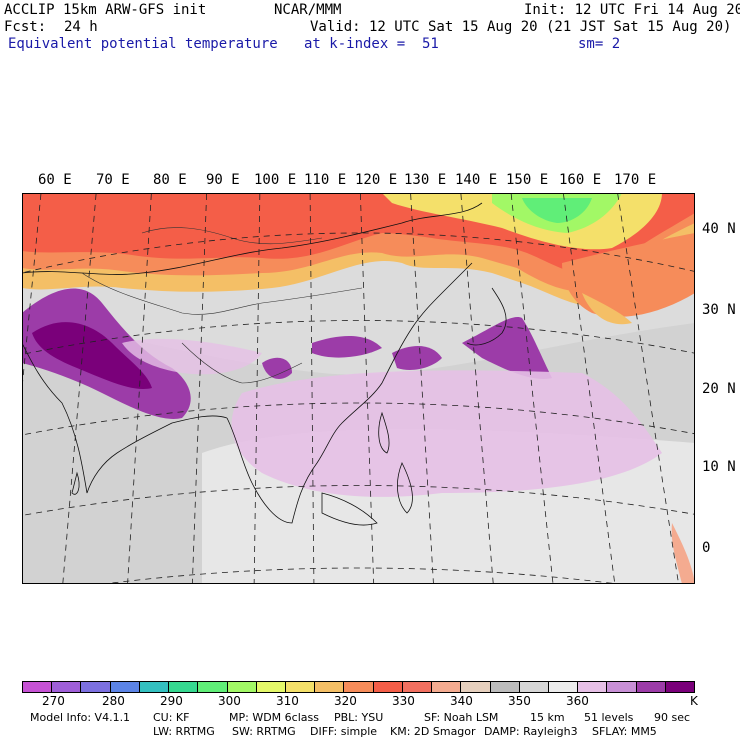 The width and height of the screenshot is (740, 740). Describe the element at coordinates (531, 731) in the screenshot. I see `damp-scheme: DAMP: Rayleigh3` at that location.